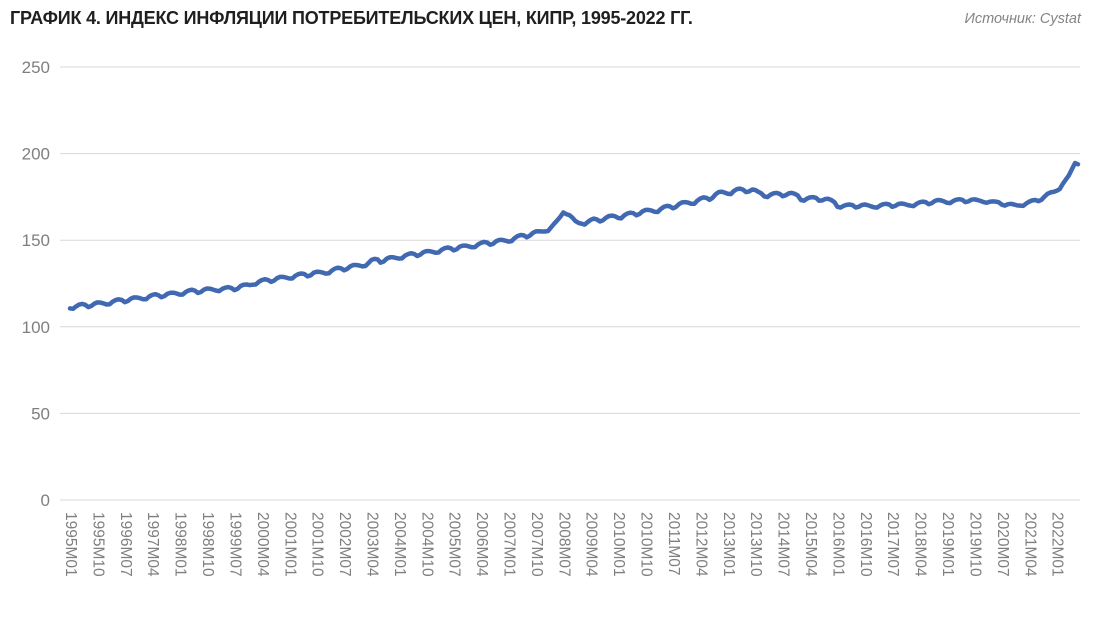  I want to click on chart-source-label: Источник: Cystat, so click(1023, 19).